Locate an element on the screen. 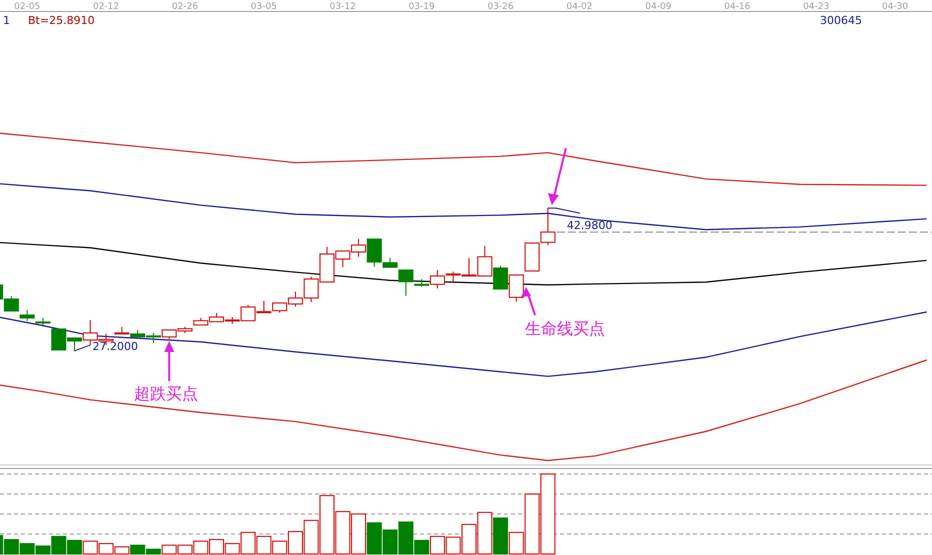 The image size is (932, 555). annotation: 1 is located at coordinates (6, 20).